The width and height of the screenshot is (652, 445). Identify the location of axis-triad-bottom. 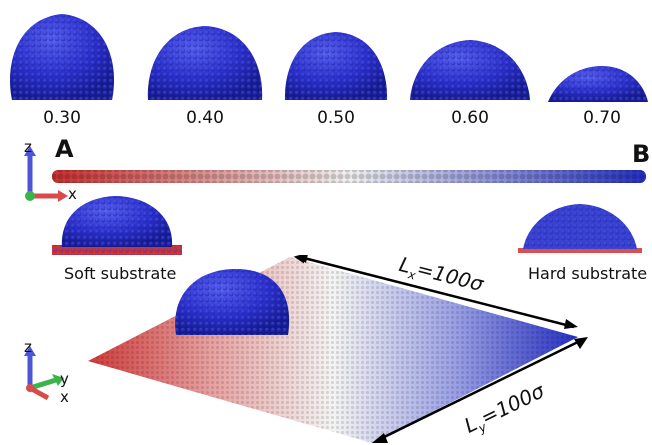
(44, 373).